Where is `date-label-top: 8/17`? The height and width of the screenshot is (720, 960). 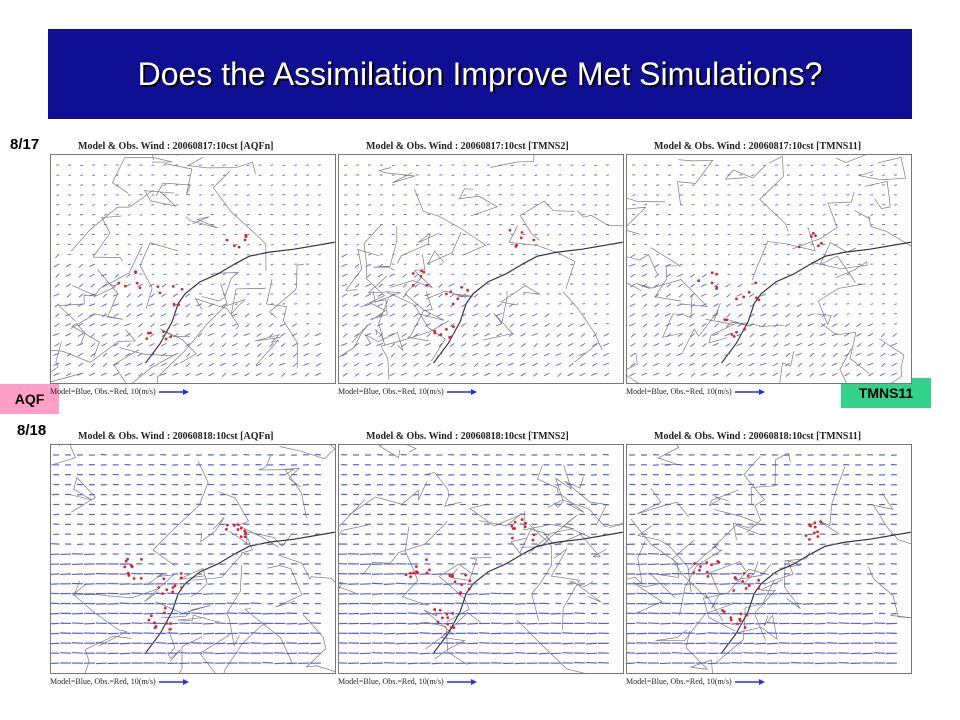
date-label-top: 8/17 is located at coordinates (25, 144).